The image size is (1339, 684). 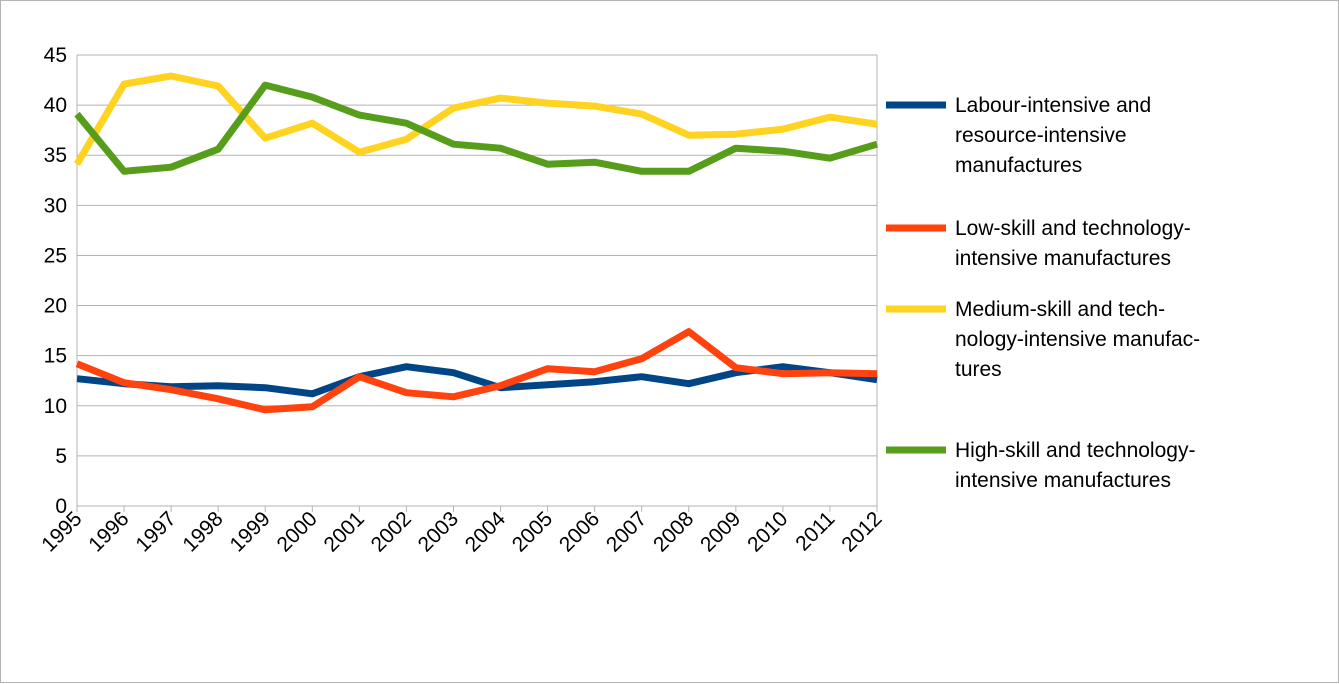 I want to click on y-tick-label-20: 20, so click(x=55, y=306).